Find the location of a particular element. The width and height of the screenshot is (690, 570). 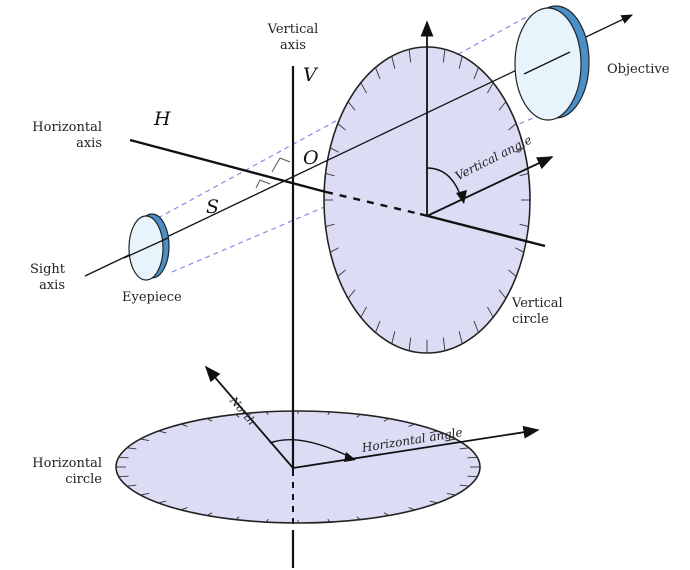

horizontal-circle-ticks is located at coordinates (298, 467).